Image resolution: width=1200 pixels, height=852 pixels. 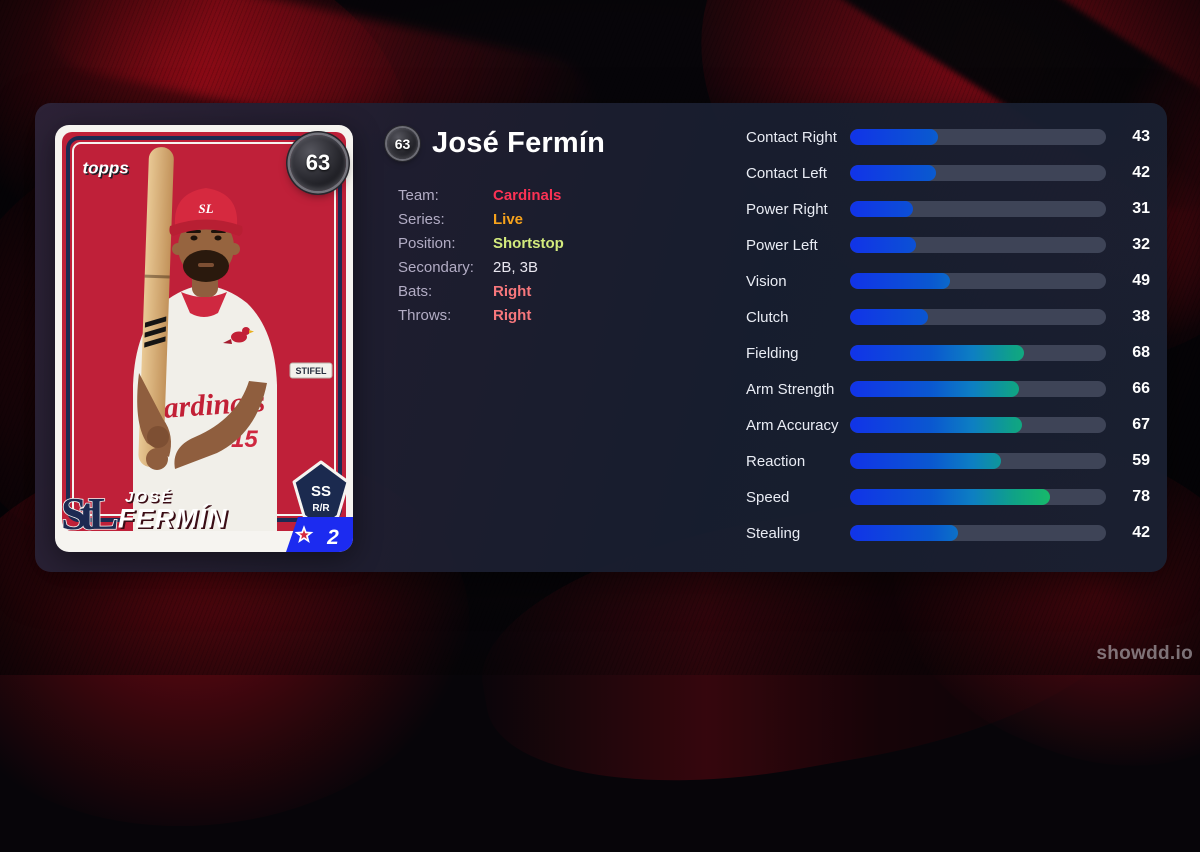 I want to click on player-card-art: Cardinals 15 STIFEL, so click(x=204, y=338).